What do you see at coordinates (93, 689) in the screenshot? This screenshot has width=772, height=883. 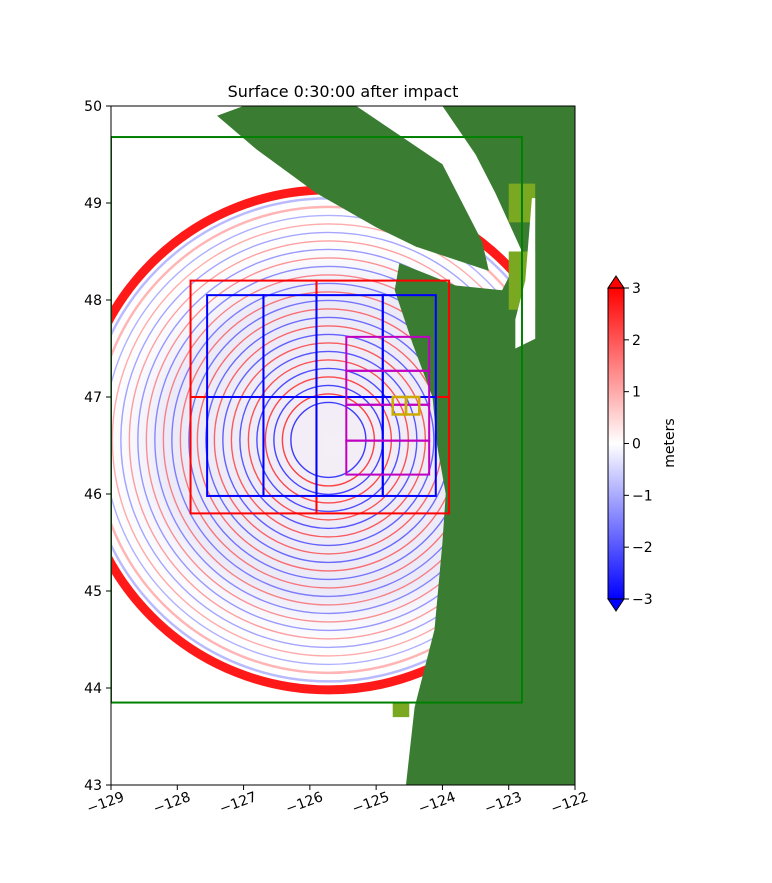 I see `y-tick-label: 44` at bounding box center [93, 689].